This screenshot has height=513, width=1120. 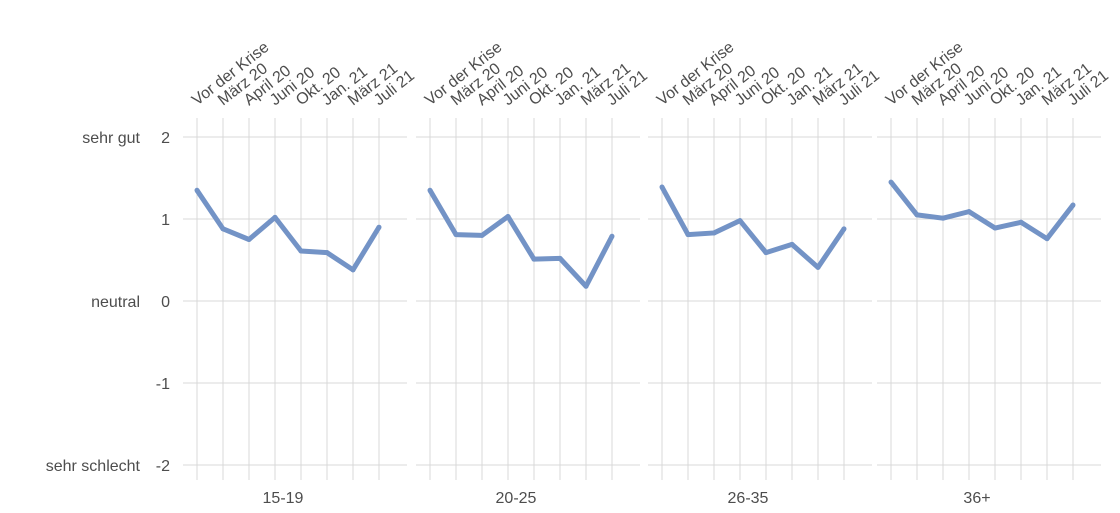 I want to click on y-axis-category-label: sehr gut, so click(x=111, y=138).